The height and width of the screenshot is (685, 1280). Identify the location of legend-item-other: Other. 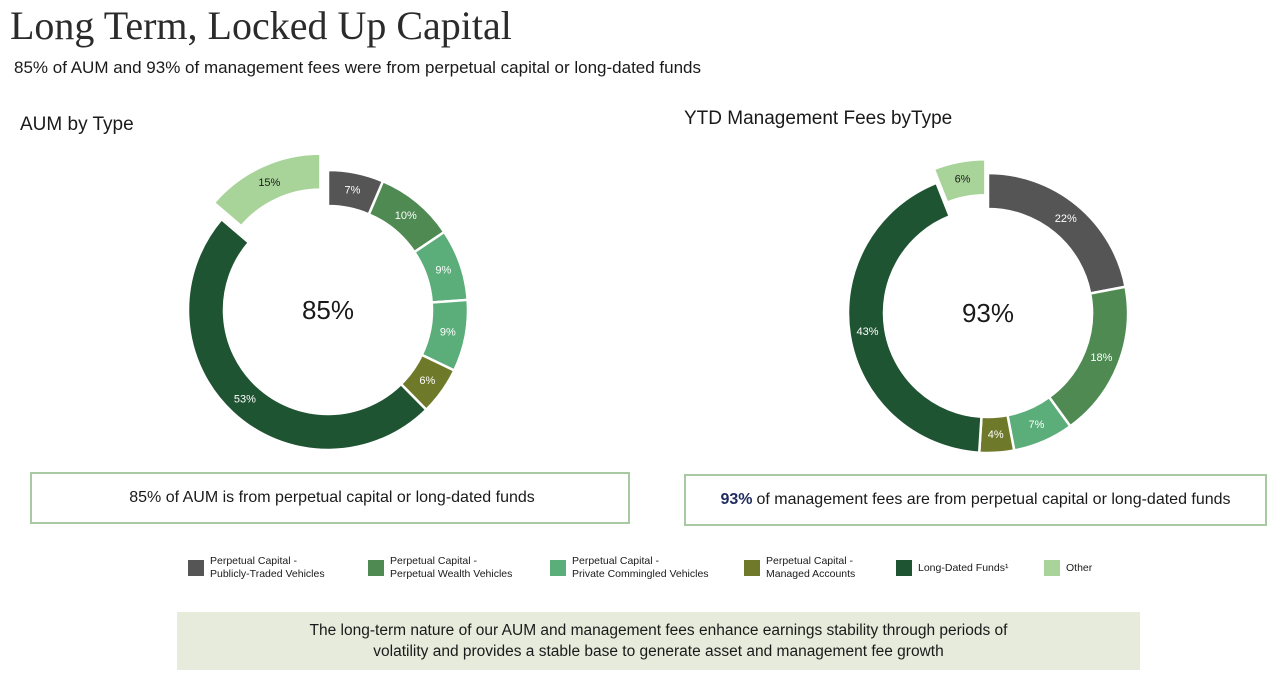
(1068, 568).